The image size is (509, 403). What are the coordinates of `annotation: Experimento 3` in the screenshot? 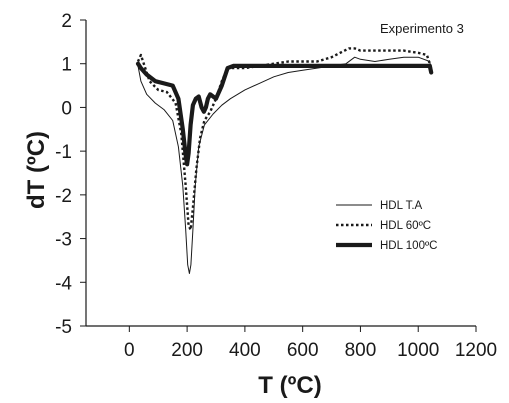 It's located at (422, 28).